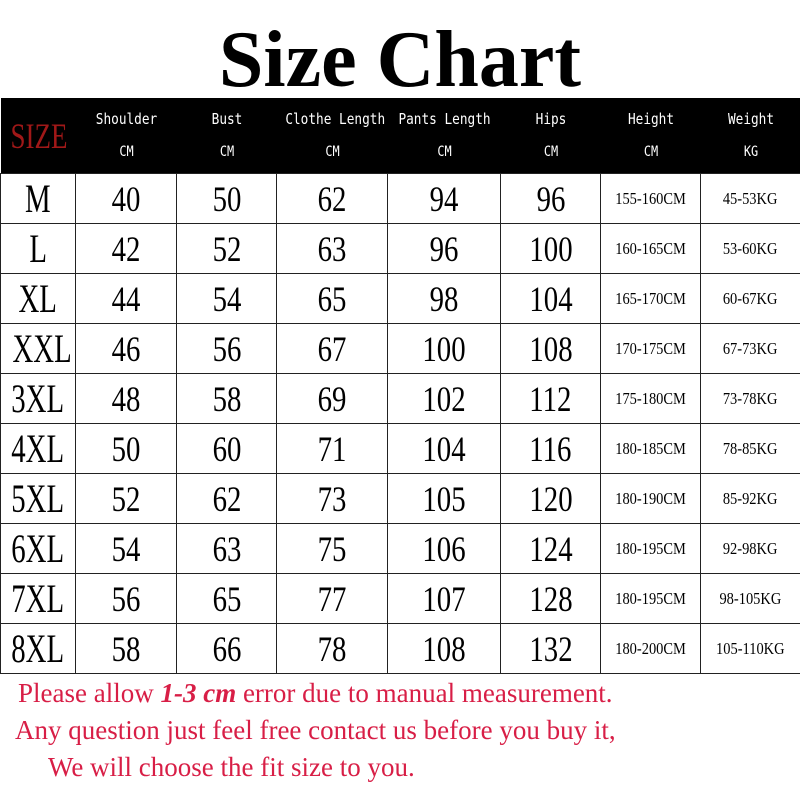 This screenshot has height=800, width=800. What do you see at coordinates (226, 298) in the screenshot?
I see `table-cell: 54` at bounding box center [226, 298].